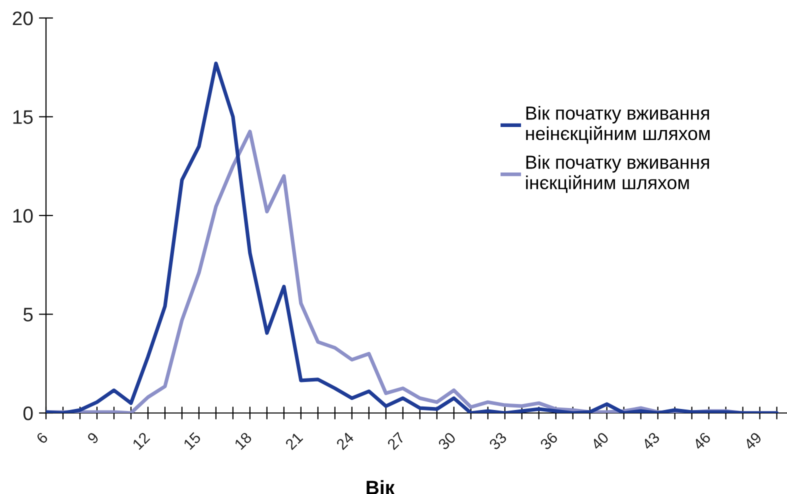 This screenshot has height=494, width=787. Describe the element at coordinates (93, 438) in the screenshot. I see `x-tick-label: 9` at that location.